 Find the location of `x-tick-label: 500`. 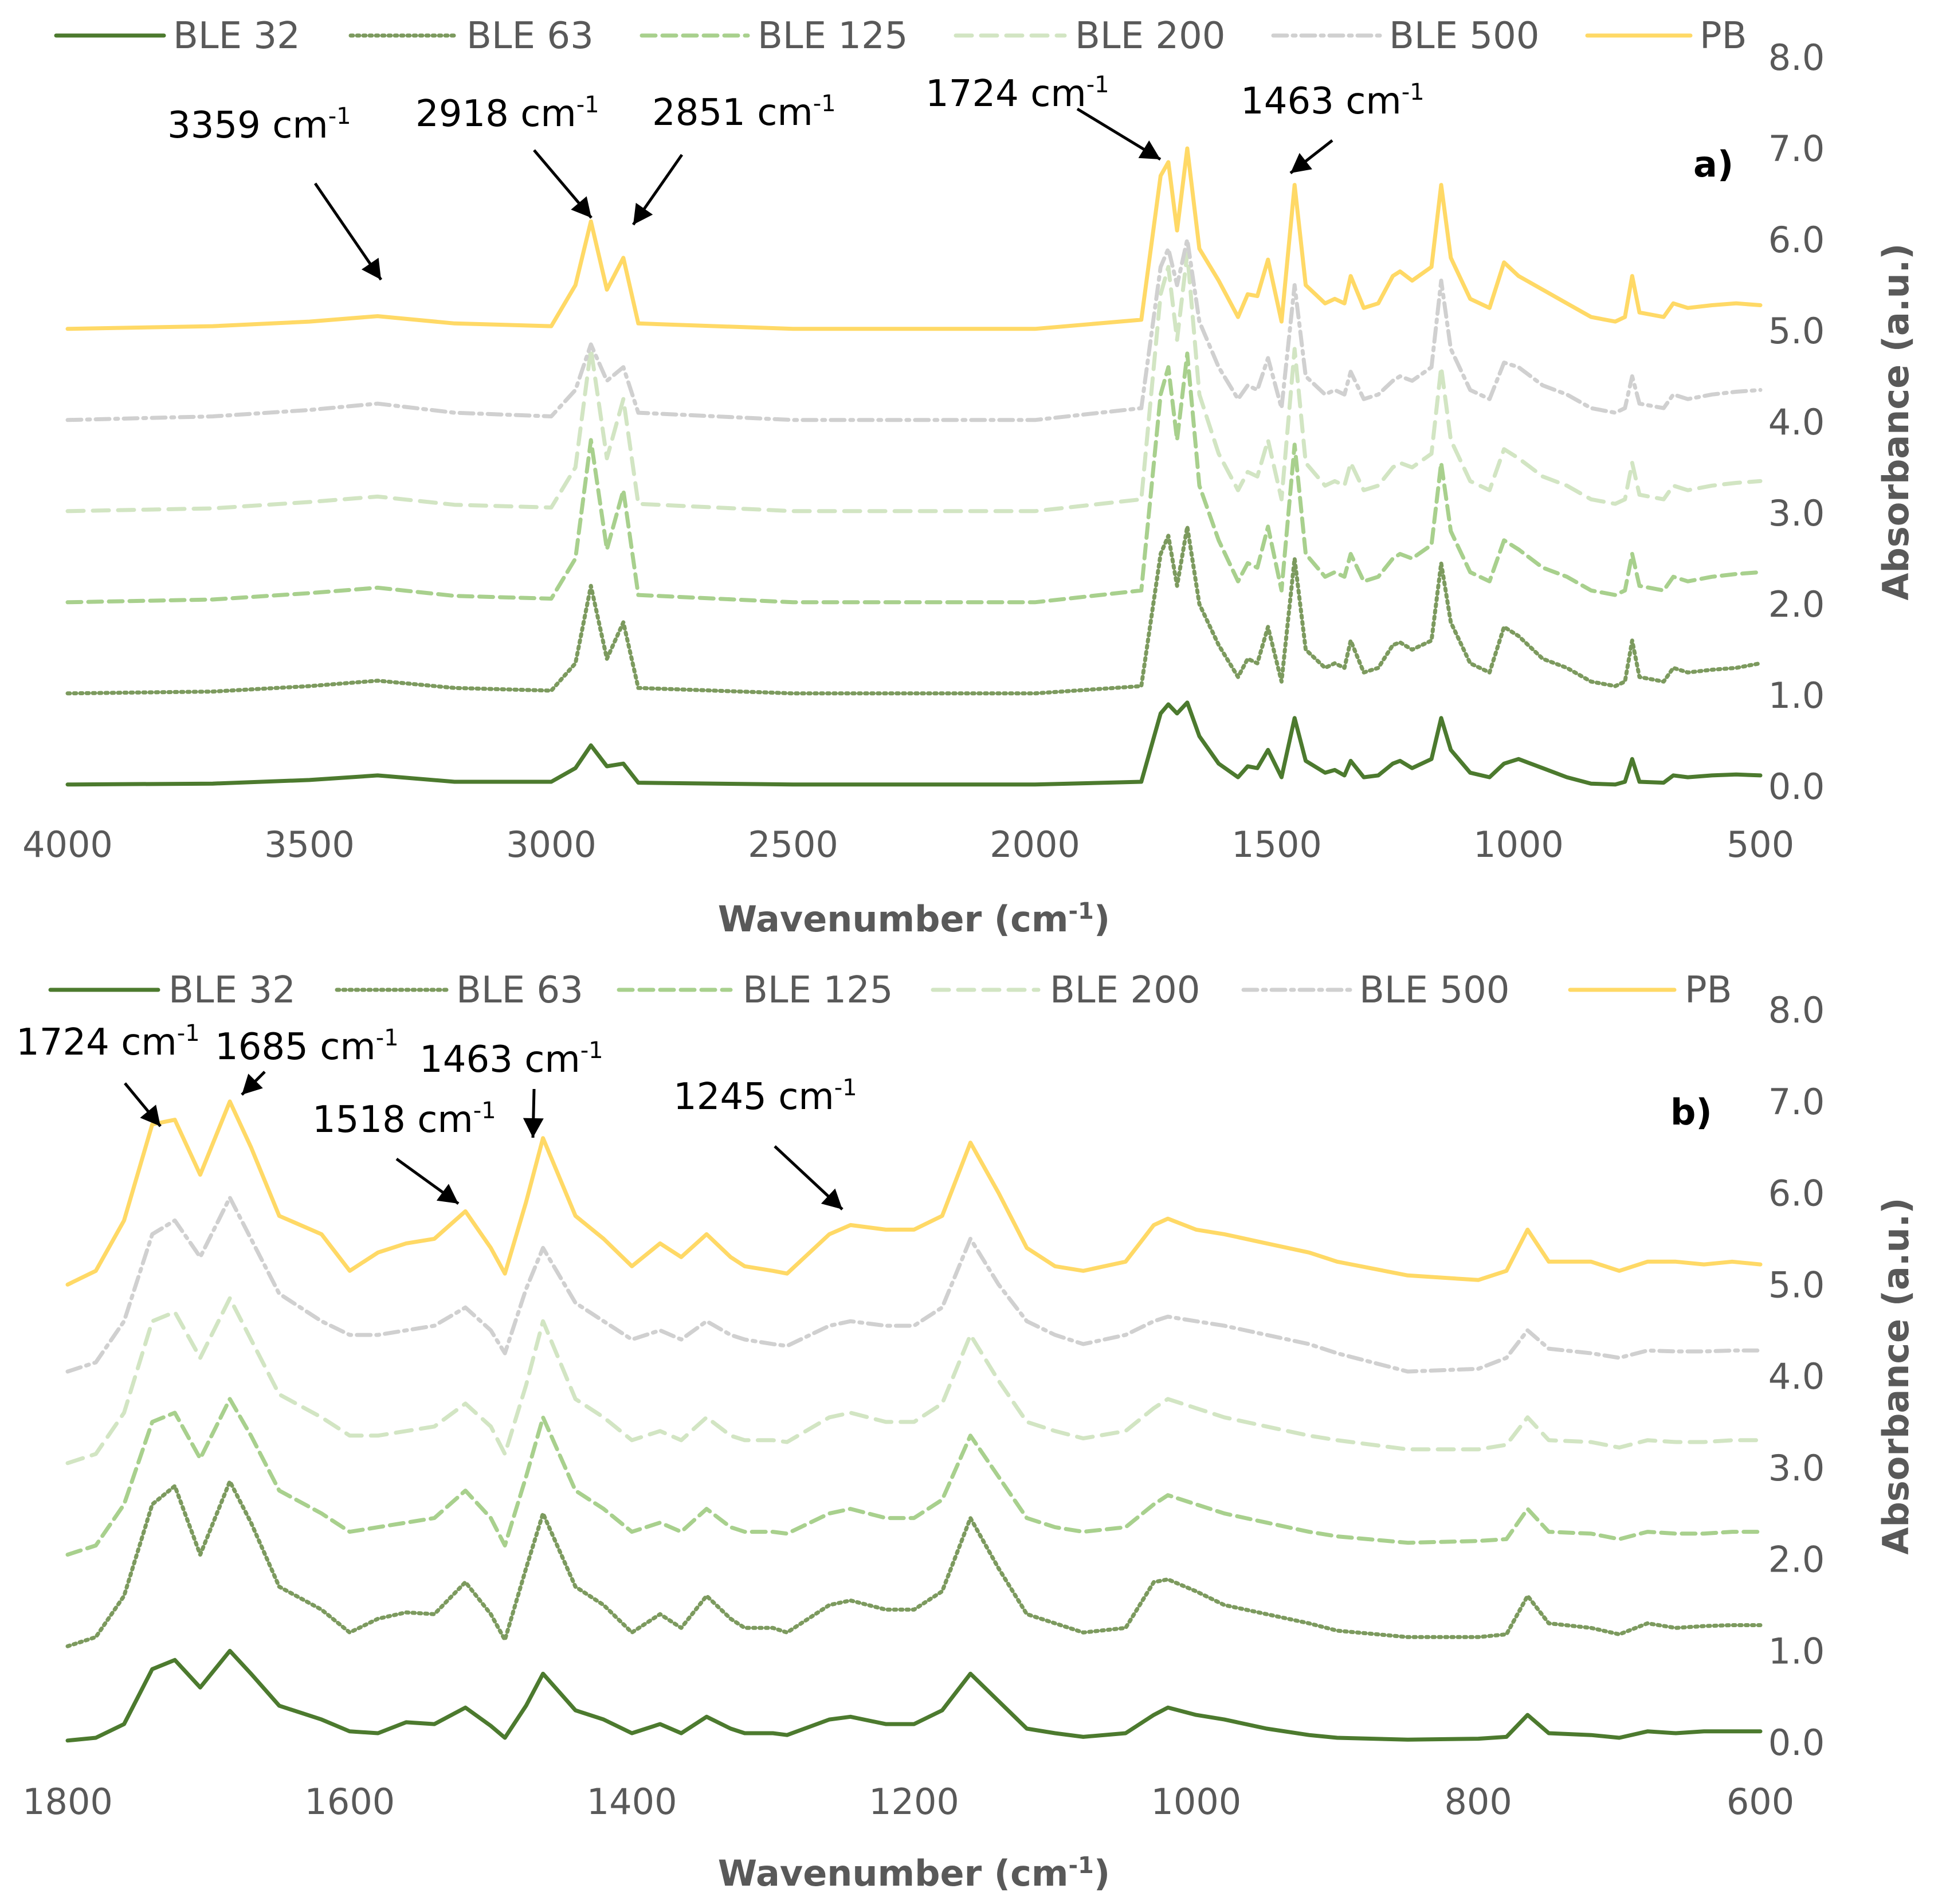

x-tick-label: 500 is located at coordinates (1760, 845).